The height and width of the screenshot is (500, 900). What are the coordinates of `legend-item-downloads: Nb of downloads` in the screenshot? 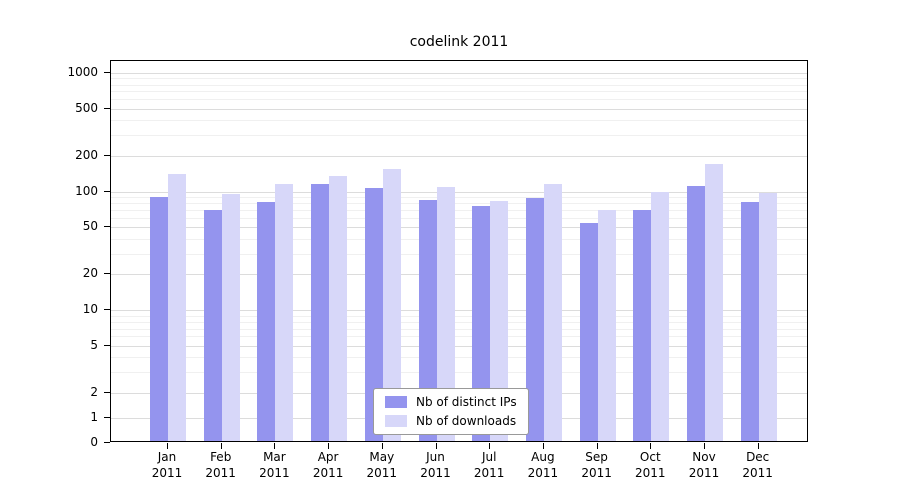 It's located at (451, 421).